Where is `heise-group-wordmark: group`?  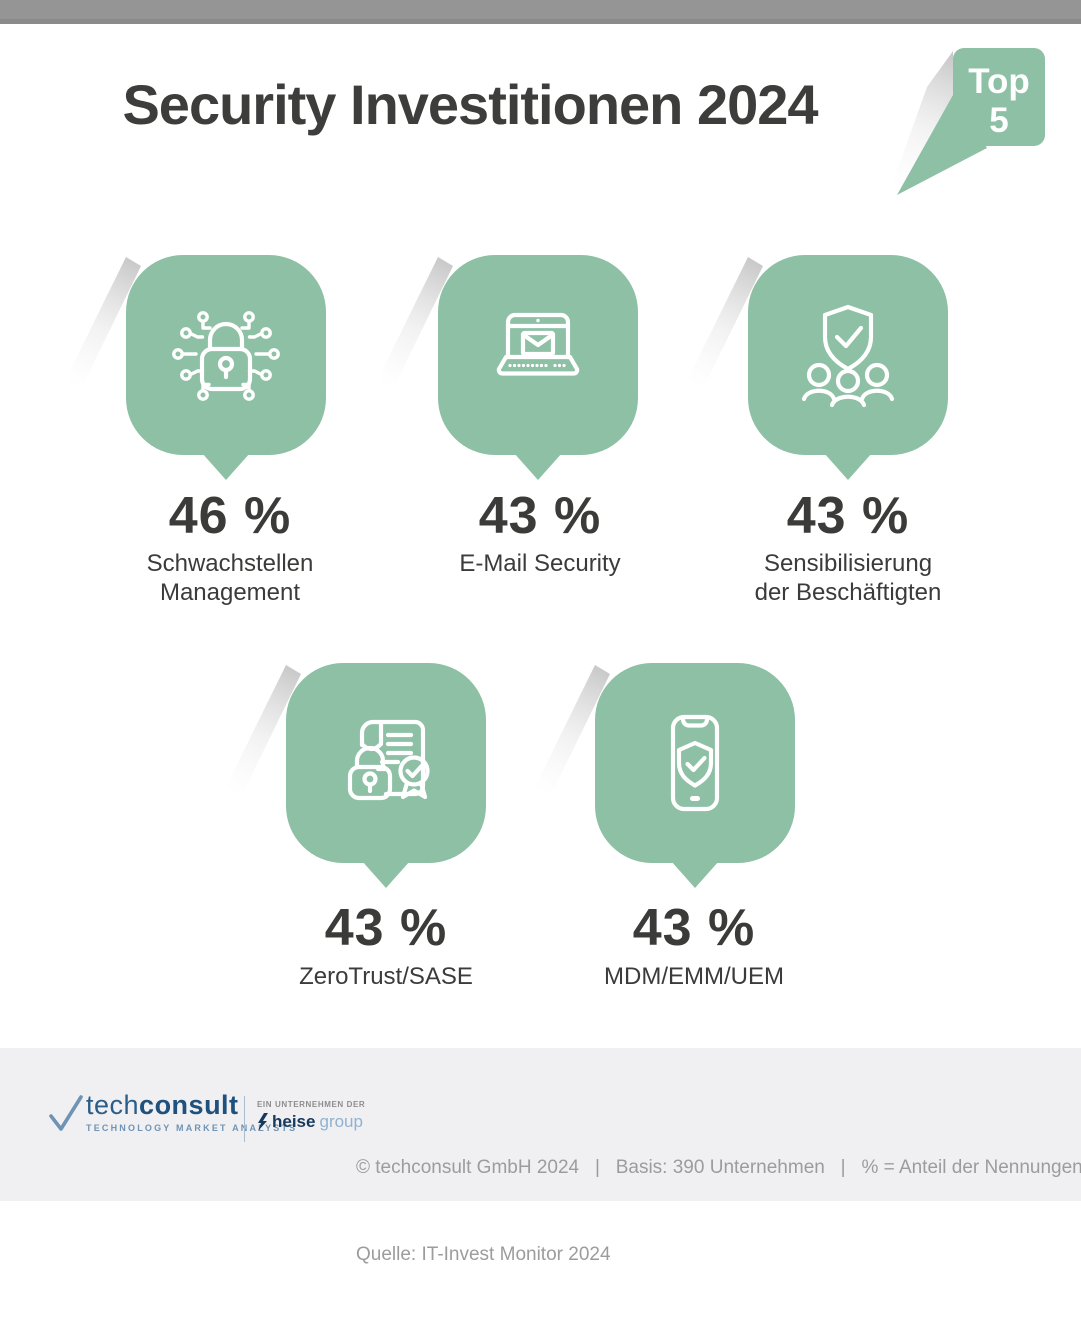
heise-group-wordmark: group is located at coordinates (341, 1121).